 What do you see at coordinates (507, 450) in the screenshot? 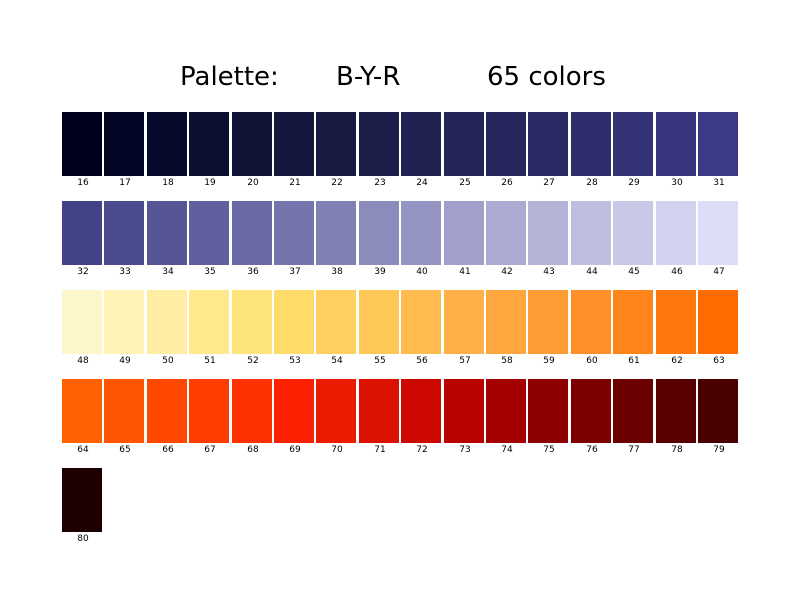
I see `swatch-index-label: 74` at bounding box center [507, 450].